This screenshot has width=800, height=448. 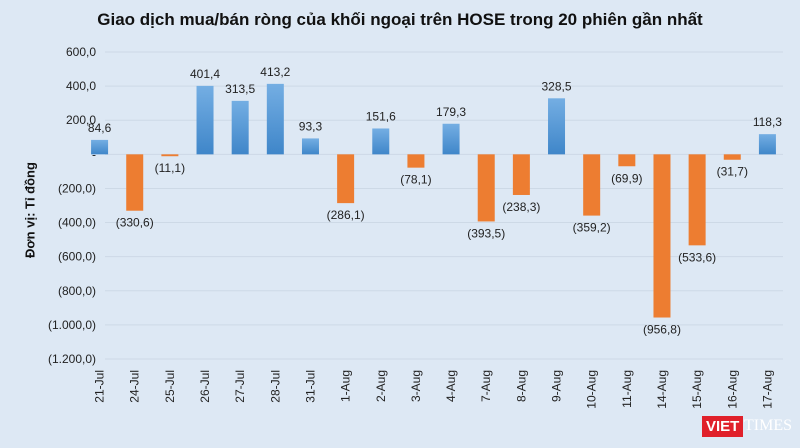 I want to click on x-tick-label: 31-Jul, so click(x=310, y=386).